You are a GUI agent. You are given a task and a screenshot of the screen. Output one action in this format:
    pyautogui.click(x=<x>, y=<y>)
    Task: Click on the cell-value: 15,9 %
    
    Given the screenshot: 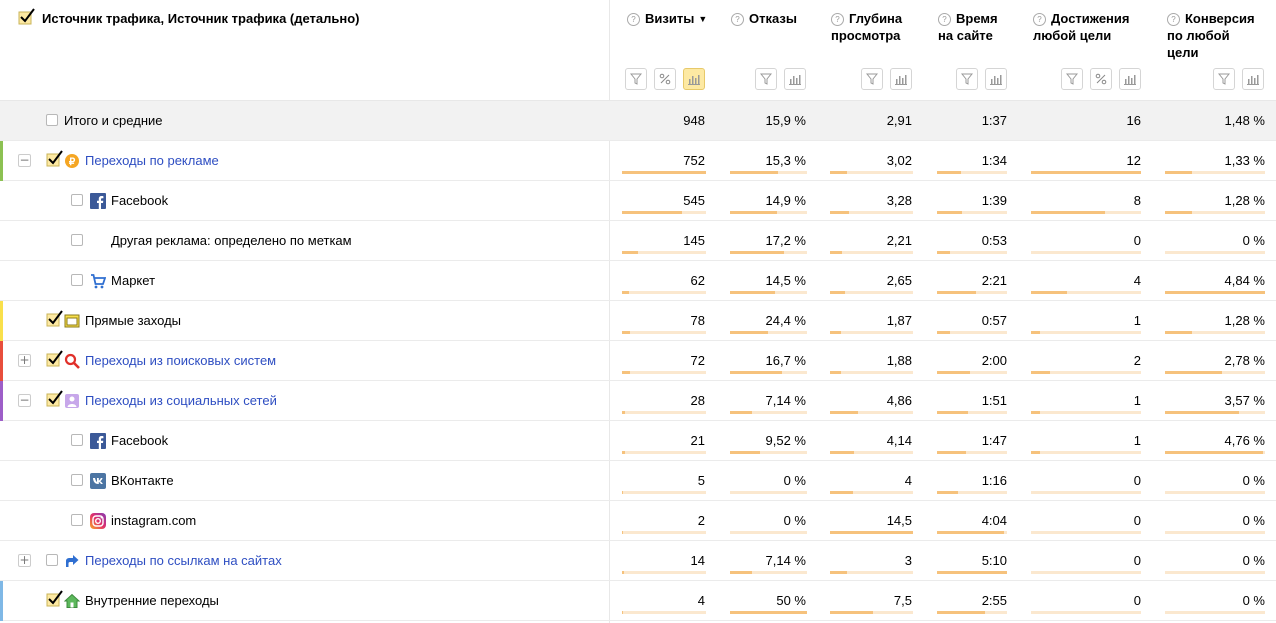 What is the action you would take?
    pyautogui.click(x=785, y=120)
    